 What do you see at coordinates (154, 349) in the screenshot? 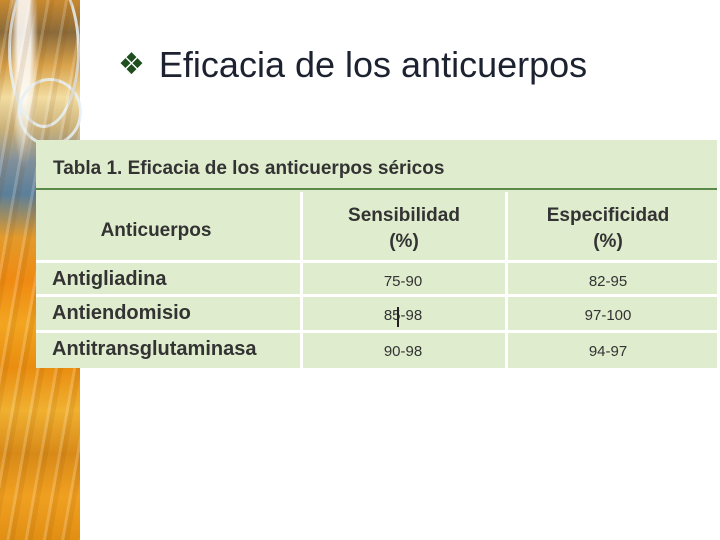
I see `row-name: Antitransglutaminasa` at bounding box center [154, 349].